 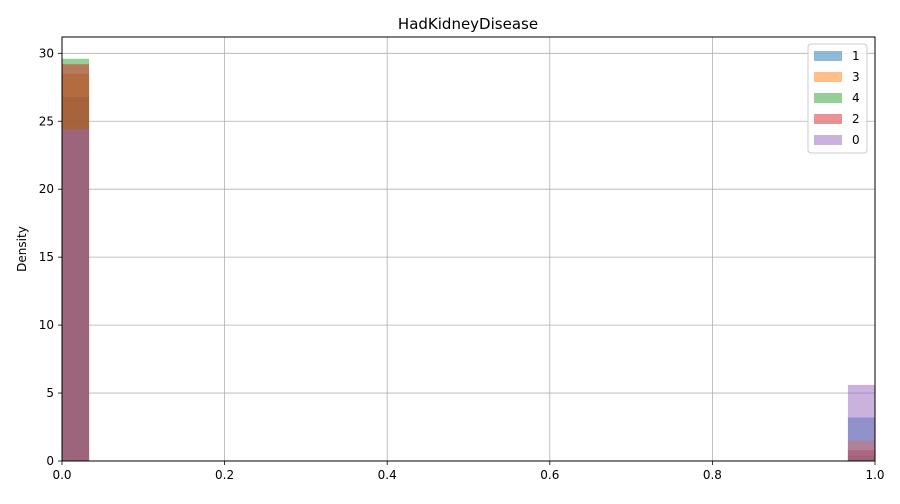 What do you see at coordinates (50, 393) in the screenshot?
I see `y-tick-label: 5` at bounding box center [50, 393].